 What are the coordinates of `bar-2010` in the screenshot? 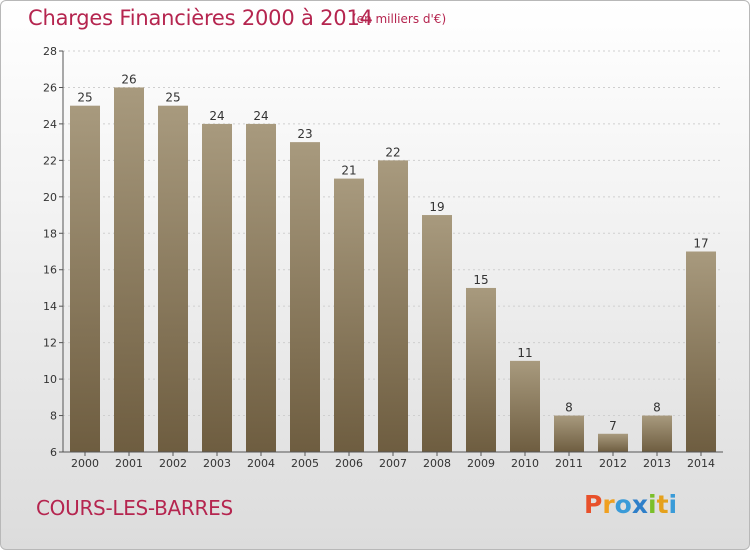 It's located at (525, 406).